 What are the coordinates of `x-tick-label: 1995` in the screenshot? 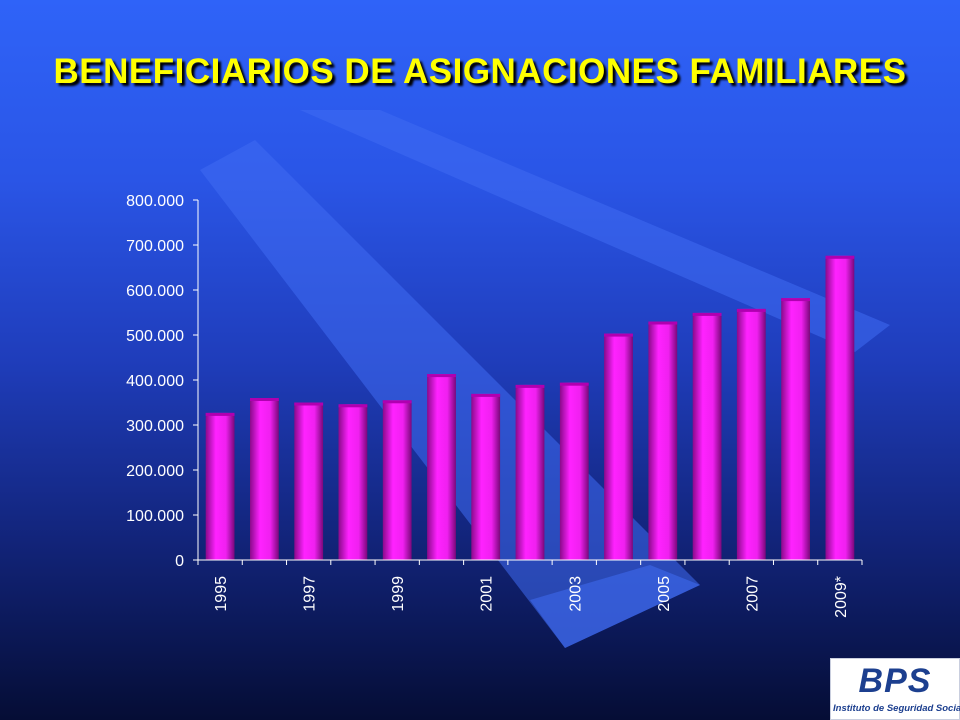 It's located at (221, 594).